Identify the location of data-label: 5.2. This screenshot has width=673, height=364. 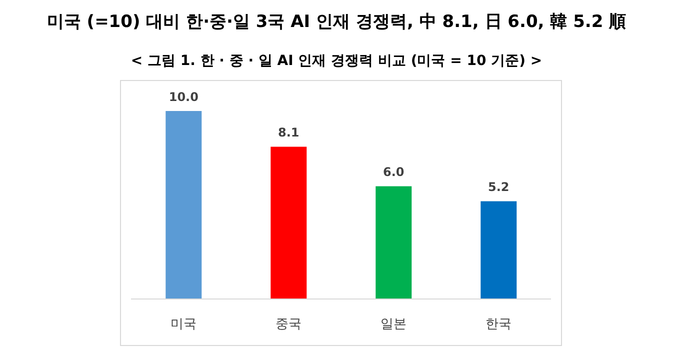
(499, 187).